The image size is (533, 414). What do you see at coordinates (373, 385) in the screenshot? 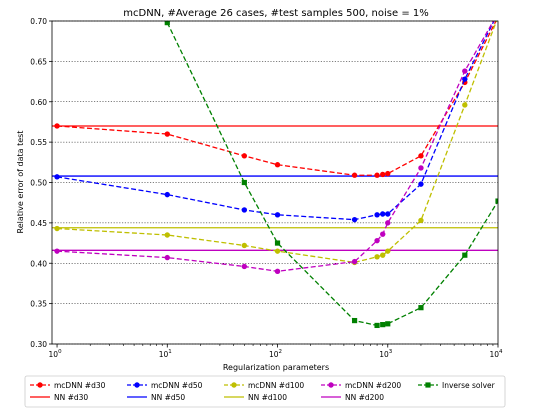
I see `legend-label-mcdnn-d200: mcDNN #d200` at bounding box center [373, 385].